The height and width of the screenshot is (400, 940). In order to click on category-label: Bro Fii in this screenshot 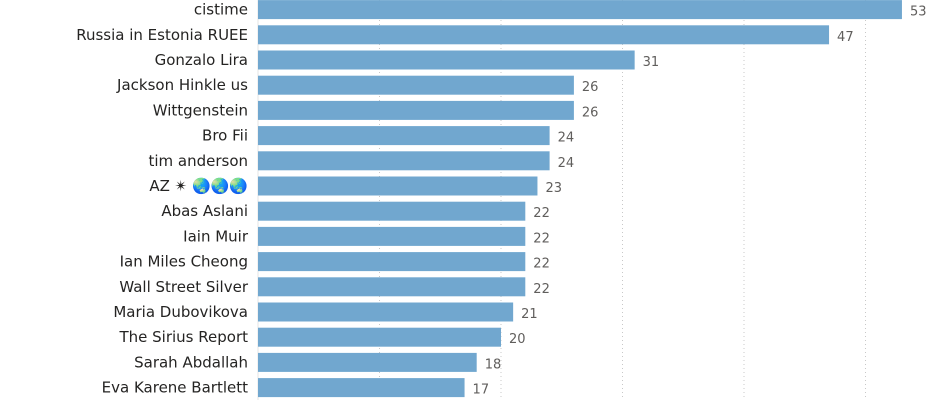, I will do `click(225, 136)`.